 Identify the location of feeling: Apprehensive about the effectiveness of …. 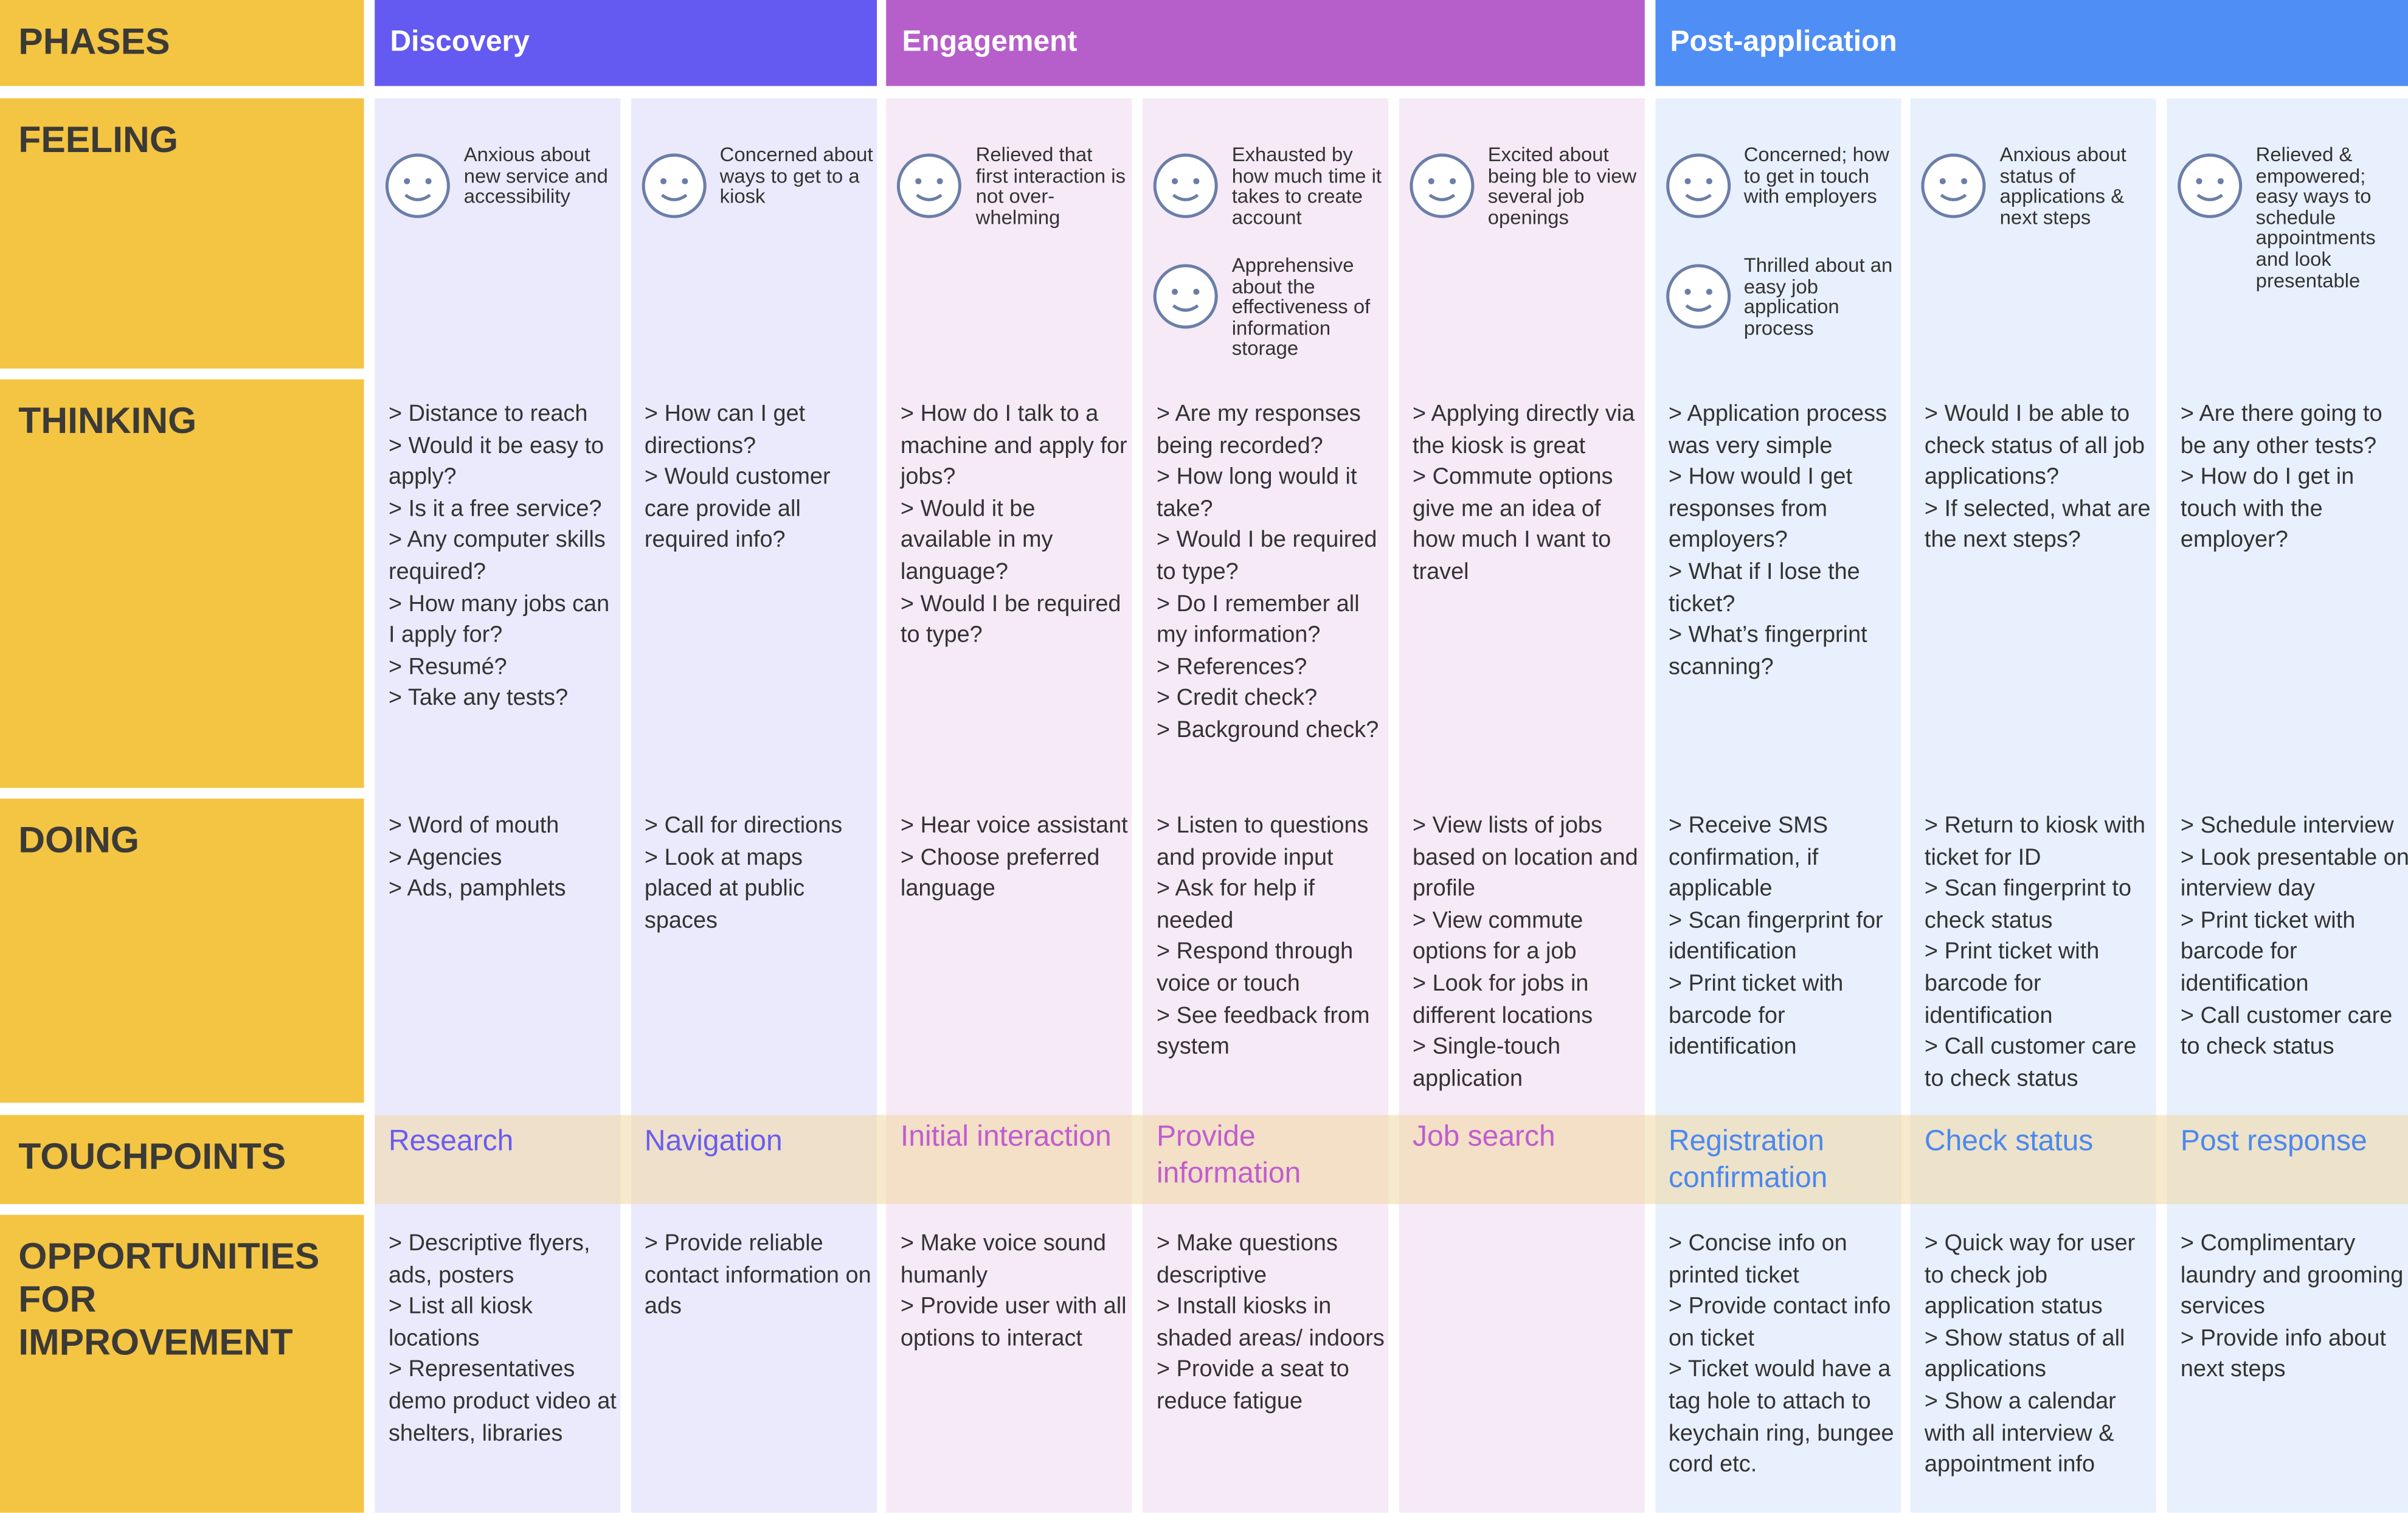
(1301, 306).